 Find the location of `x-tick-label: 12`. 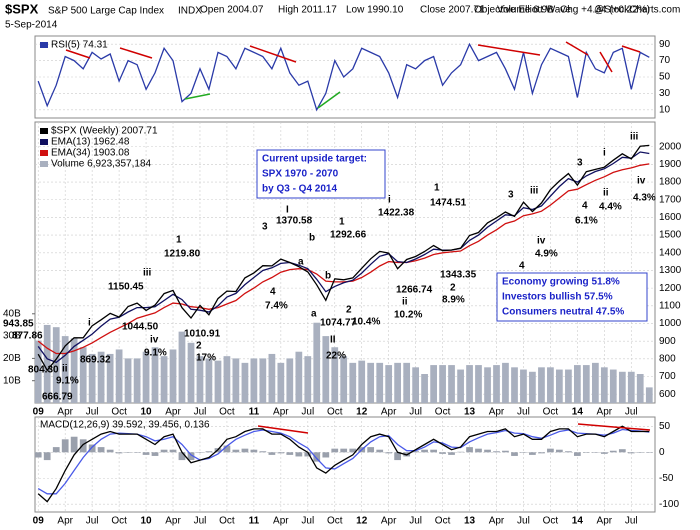

x-tick-label: 12 is located at coordinates (362, 412).